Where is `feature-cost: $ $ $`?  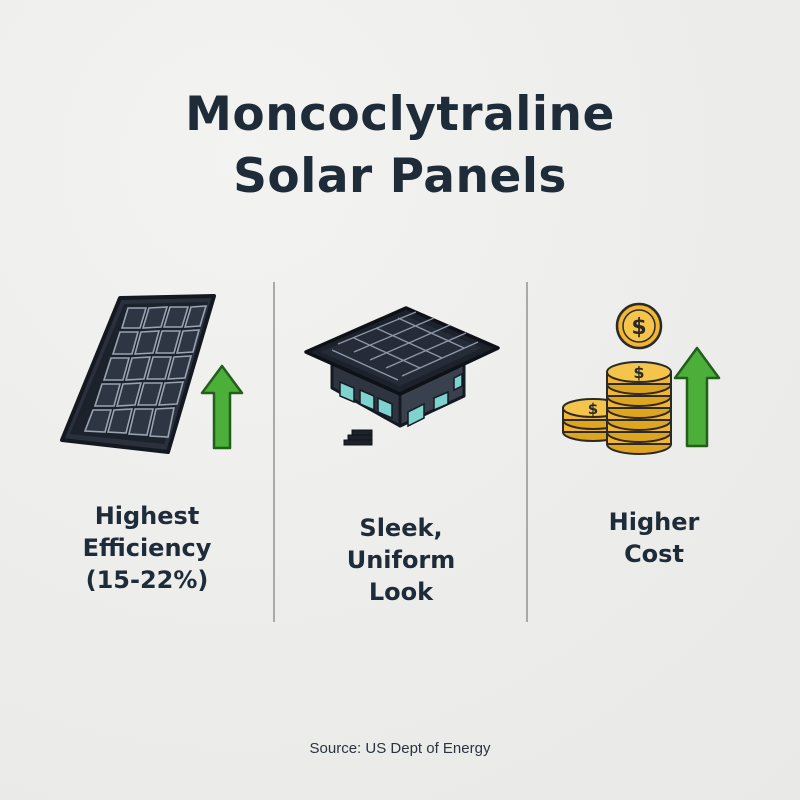
feature-cost: $ $ $ is located at coordinates (654, 450).